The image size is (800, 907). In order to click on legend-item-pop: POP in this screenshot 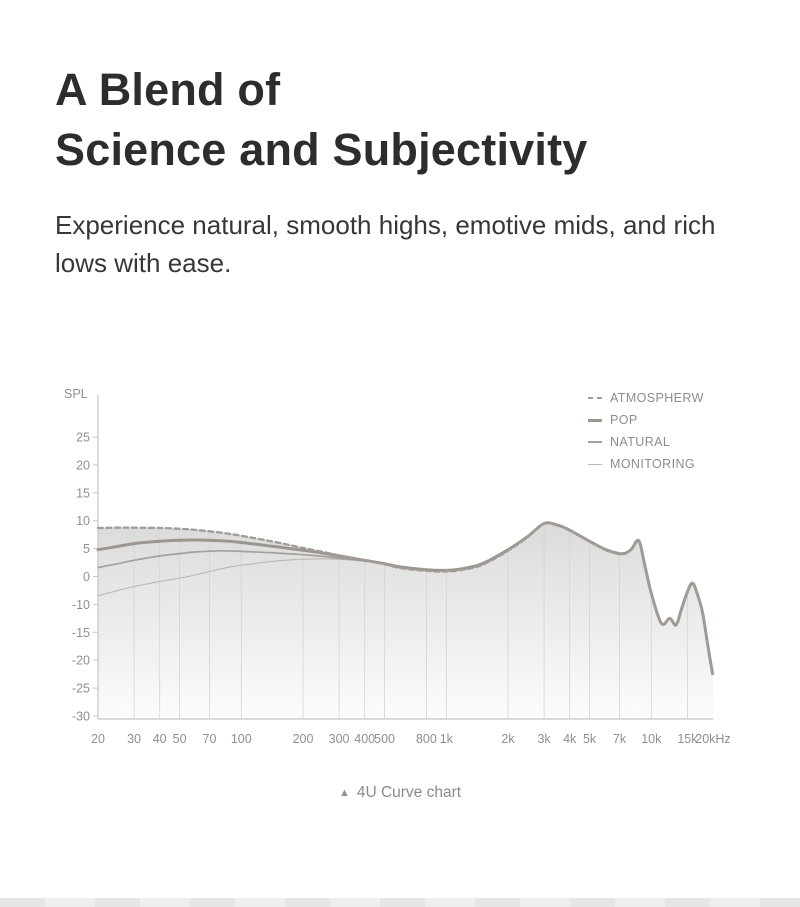, I will do `click(646, 420)`.